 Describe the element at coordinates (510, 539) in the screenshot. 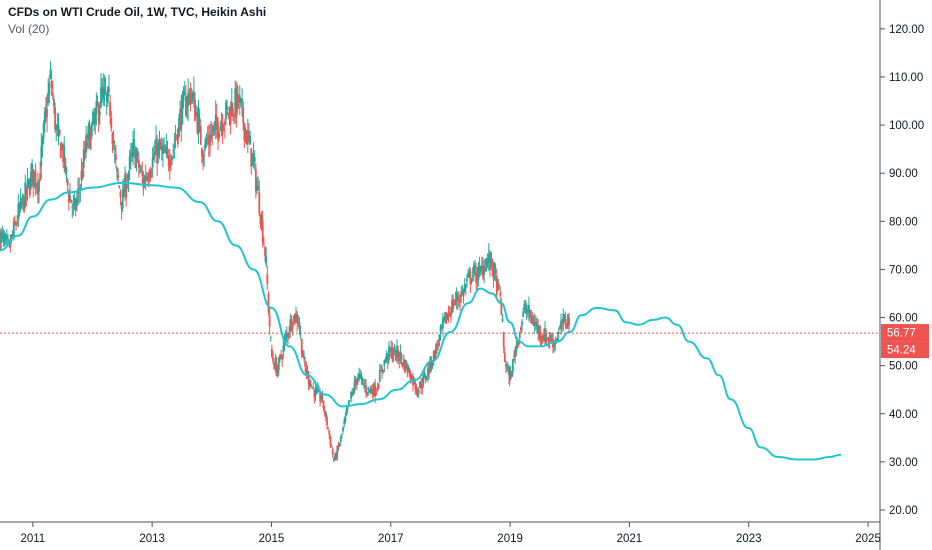

I see `time-tick-label: 2019` at that location.